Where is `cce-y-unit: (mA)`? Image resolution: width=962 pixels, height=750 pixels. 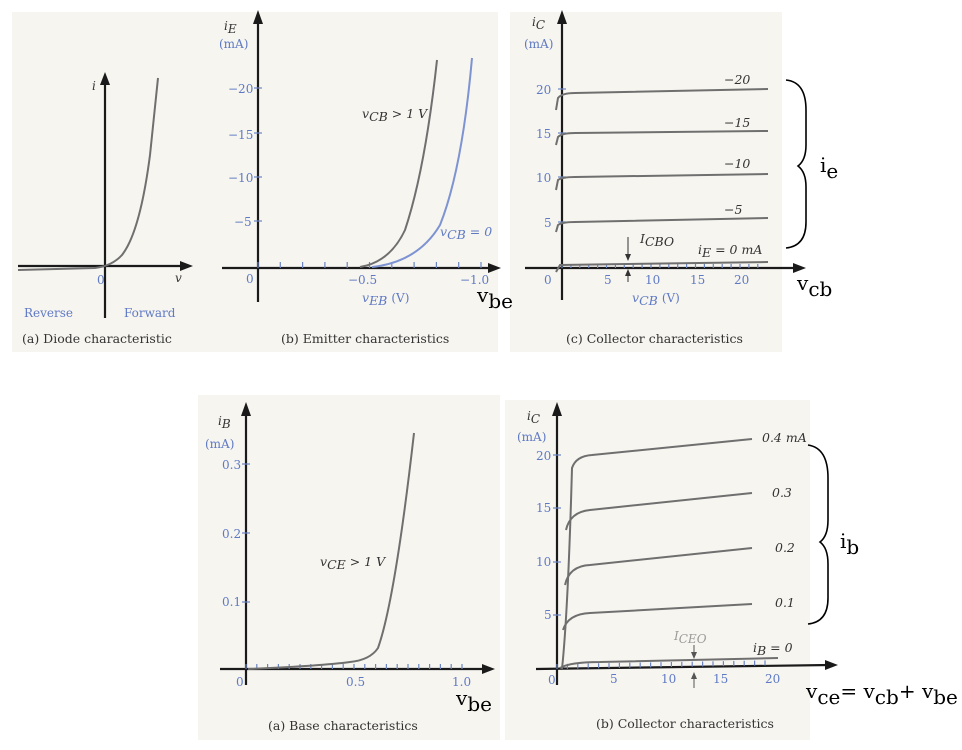
cce-y-unit: (mA) is located at coordinates (531, 437).